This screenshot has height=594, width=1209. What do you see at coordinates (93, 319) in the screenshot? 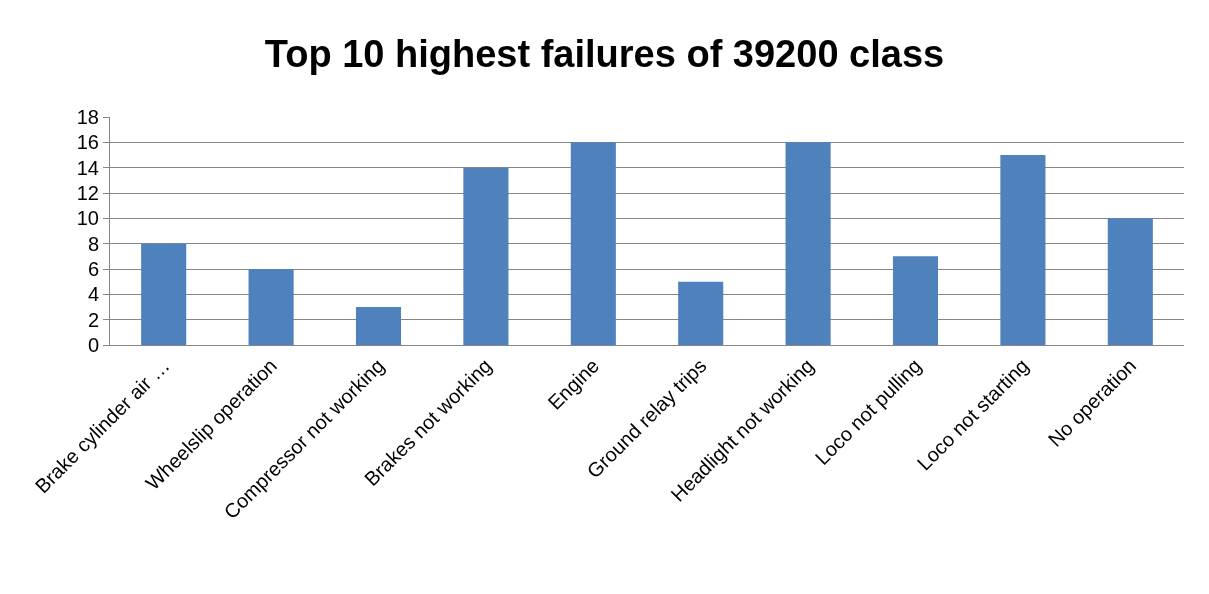
I see `y-tick-label: 2` at bounding box center [93, 319].